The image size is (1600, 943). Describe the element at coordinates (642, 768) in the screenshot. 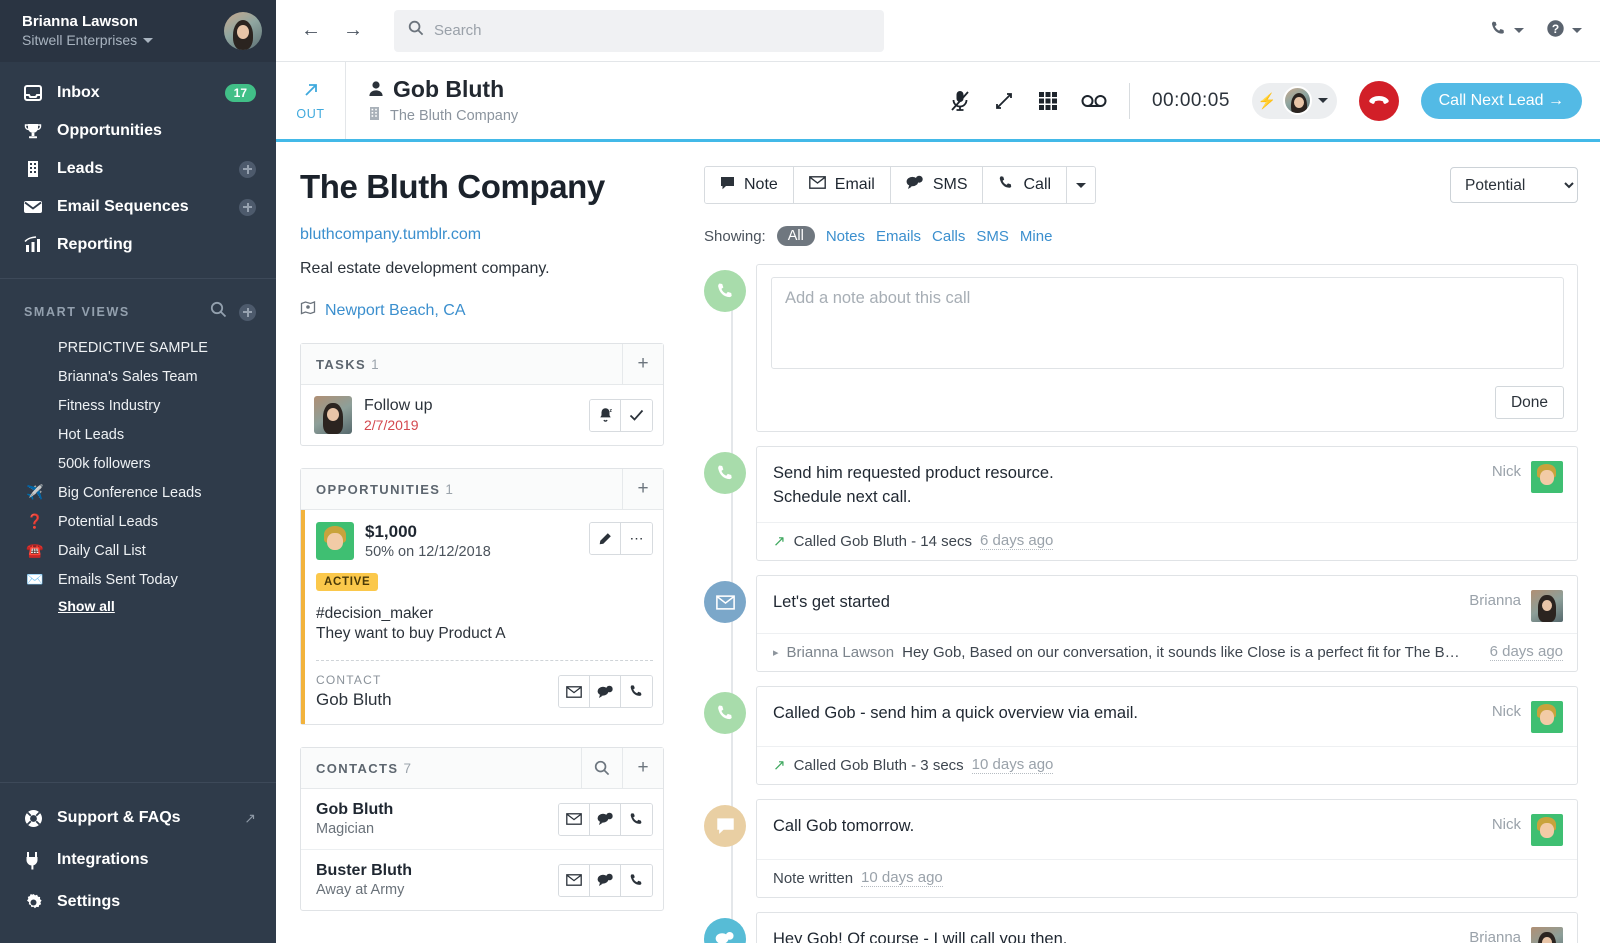

I see `add-contact-button: +` at that location.